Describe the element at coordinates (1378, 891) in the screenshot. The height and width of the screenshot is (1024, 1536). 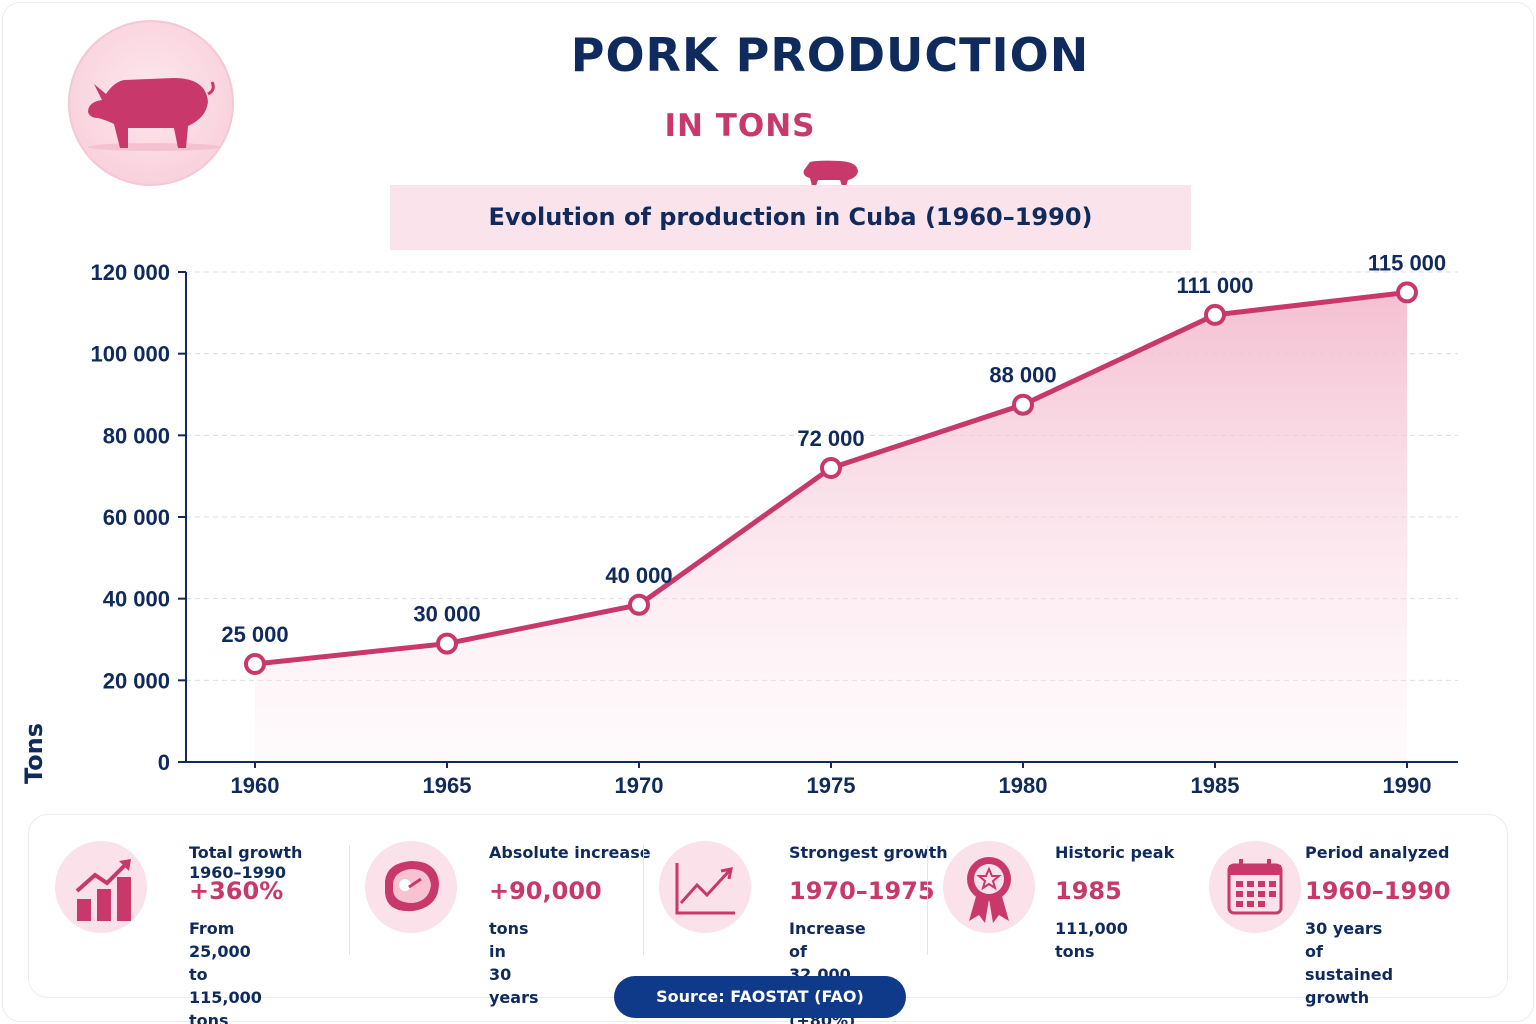
I see `stat-value: 1960–1990` at that location.